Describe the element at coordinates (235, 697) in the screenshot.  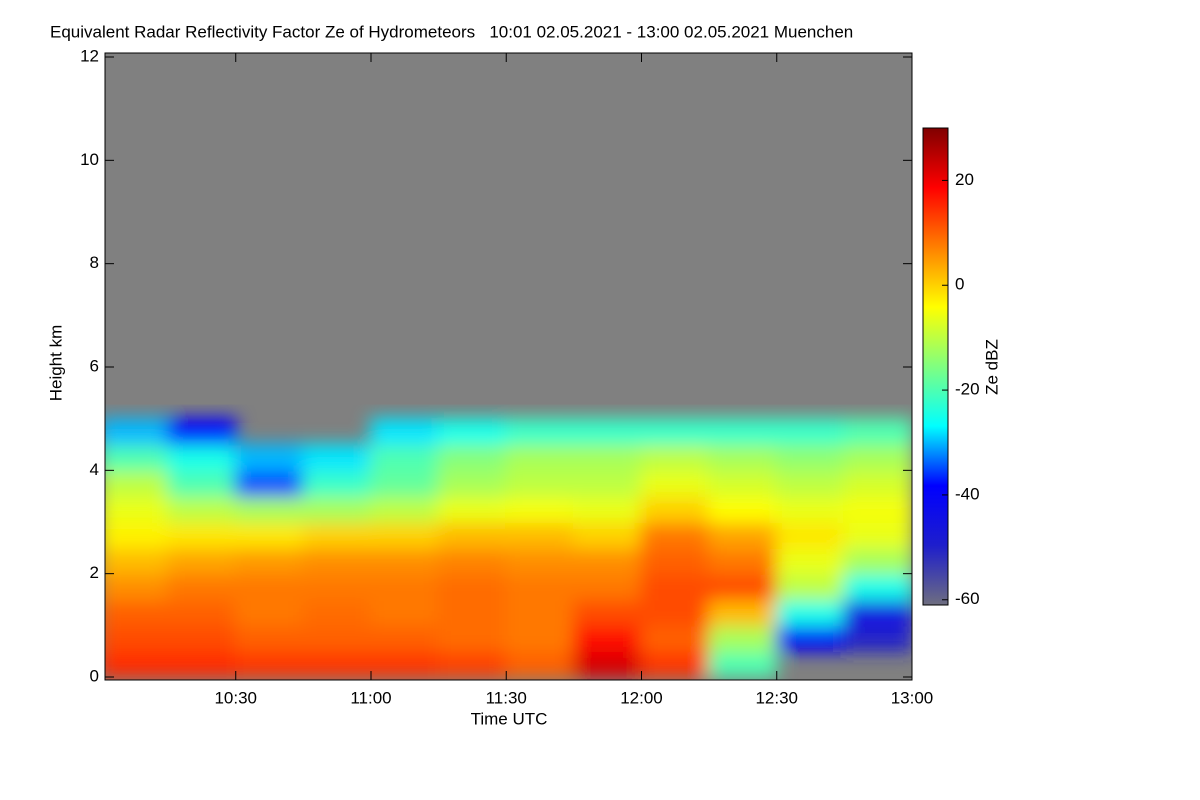
I see `x-tick-label: 10:30` at that location.